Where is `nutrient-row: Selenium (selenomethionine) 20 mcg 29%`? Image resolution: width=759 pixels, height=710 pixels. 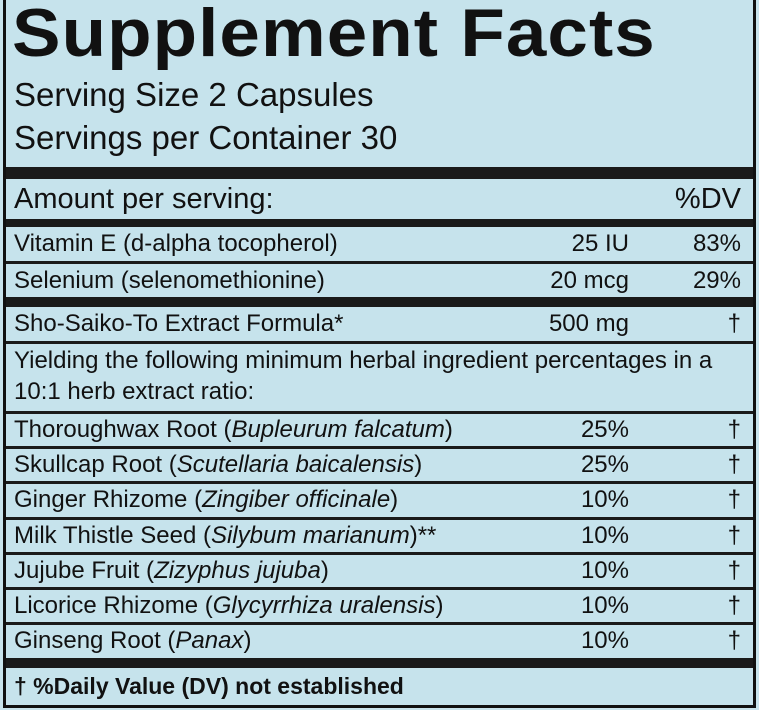 nutrient-row: Selenium (selenomethionine) 20 mcg 29% is located at coordinates (379, 280).